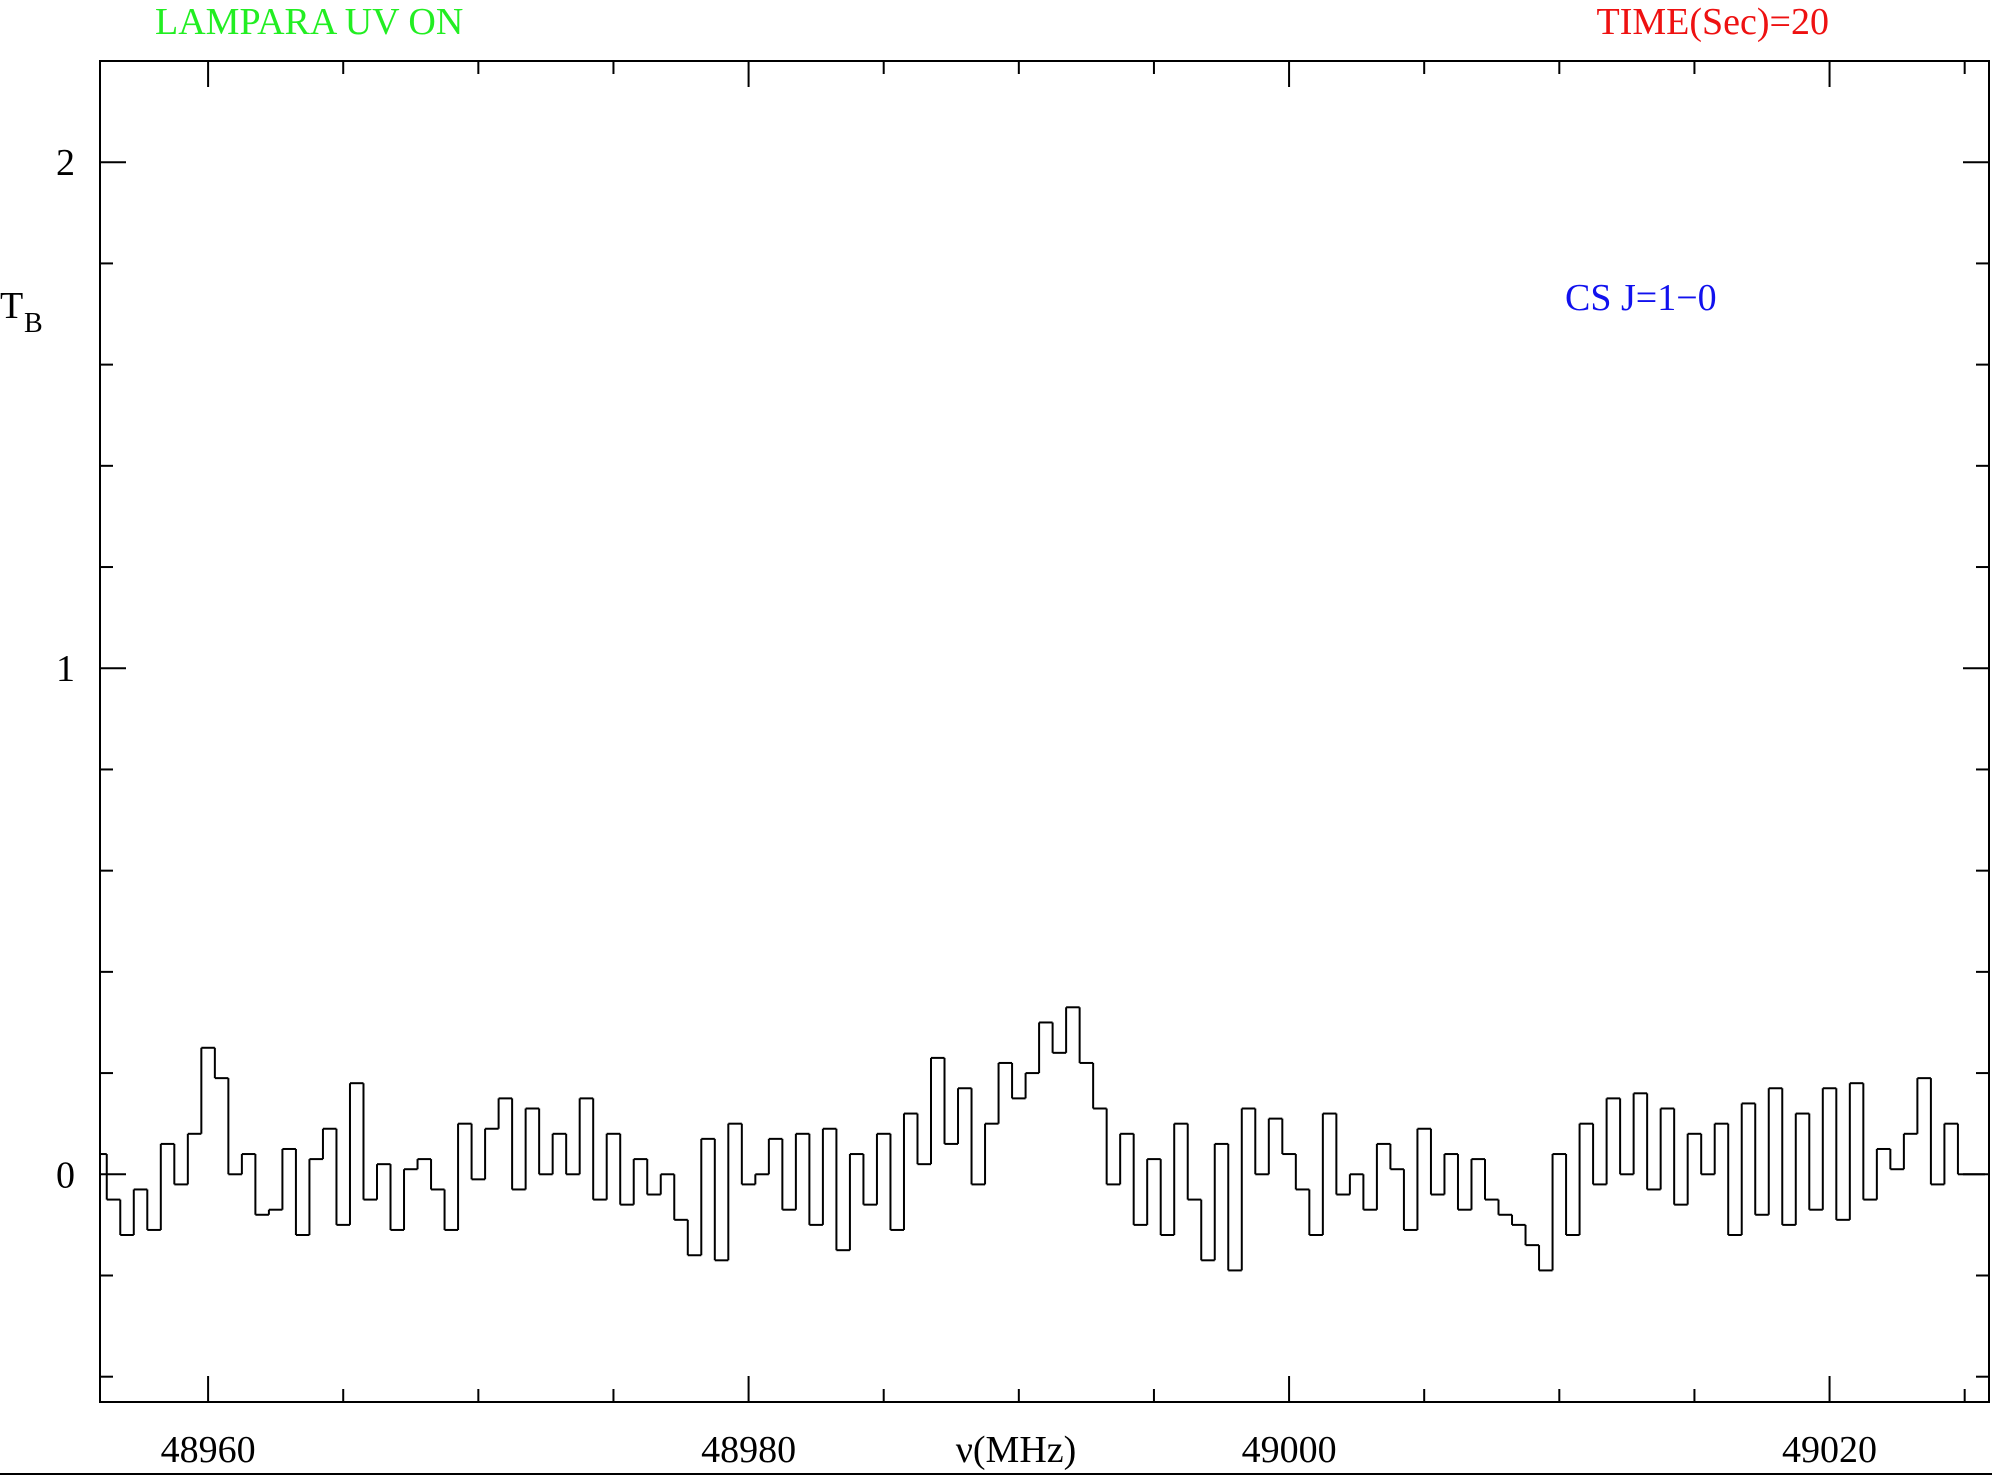  Describe the element at coordinates (208, 1450) in the screenshot. I see `x-tick-label: 48960` at that location.